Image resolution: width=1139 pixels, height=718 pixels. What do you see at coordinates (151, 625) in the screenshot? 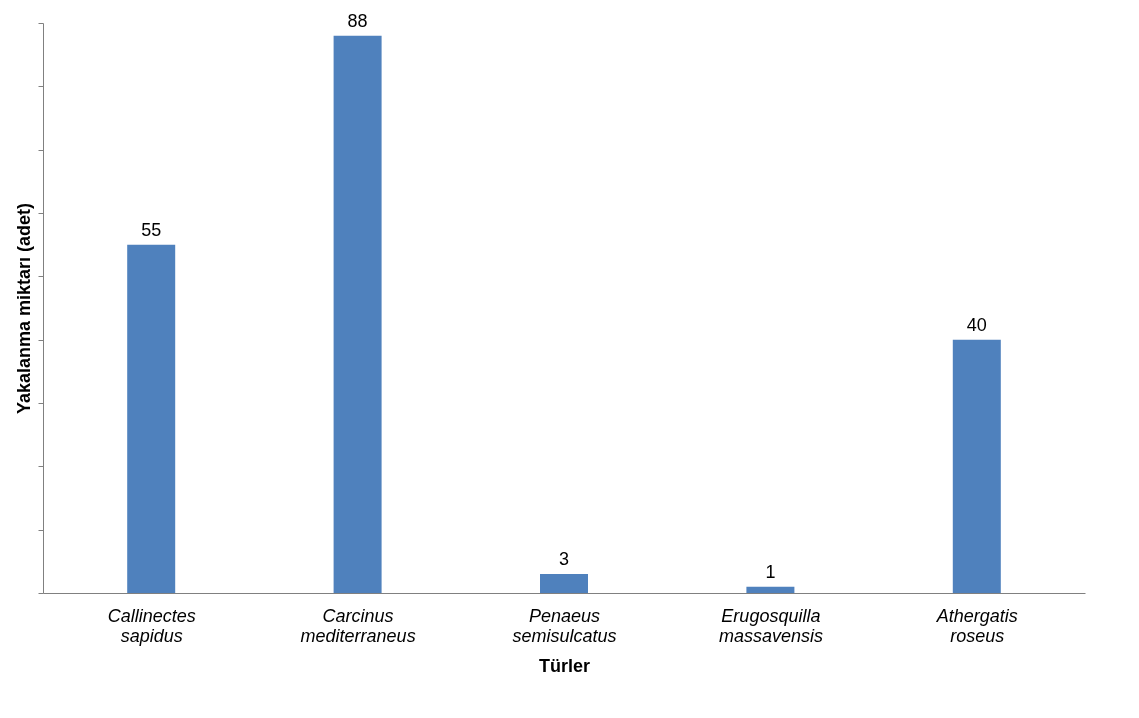
I see `x-tick-label: Callinectes sapidus` at bounding box center [151, 625].